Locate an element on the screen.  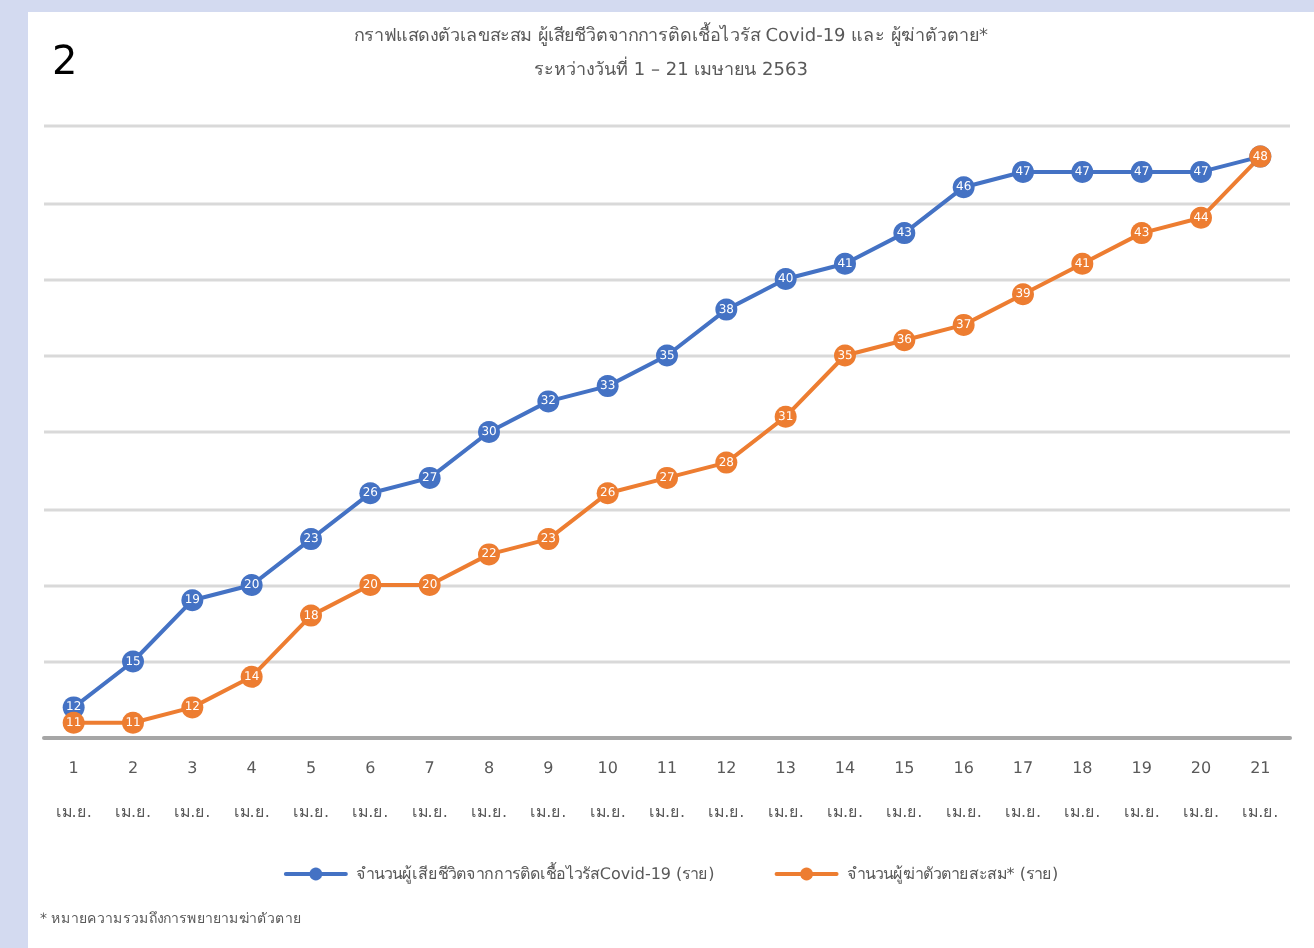
category-label: 4 เม.ย. is located at coordinates (251, 790).